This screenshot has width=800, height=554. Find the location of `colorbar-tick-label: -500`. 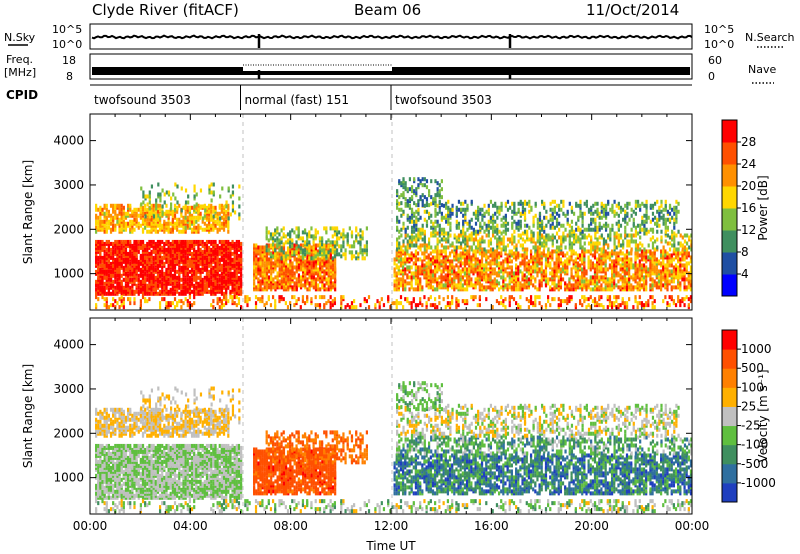

colorbar-tick-label: -500 is located at coordinates (754, 464).